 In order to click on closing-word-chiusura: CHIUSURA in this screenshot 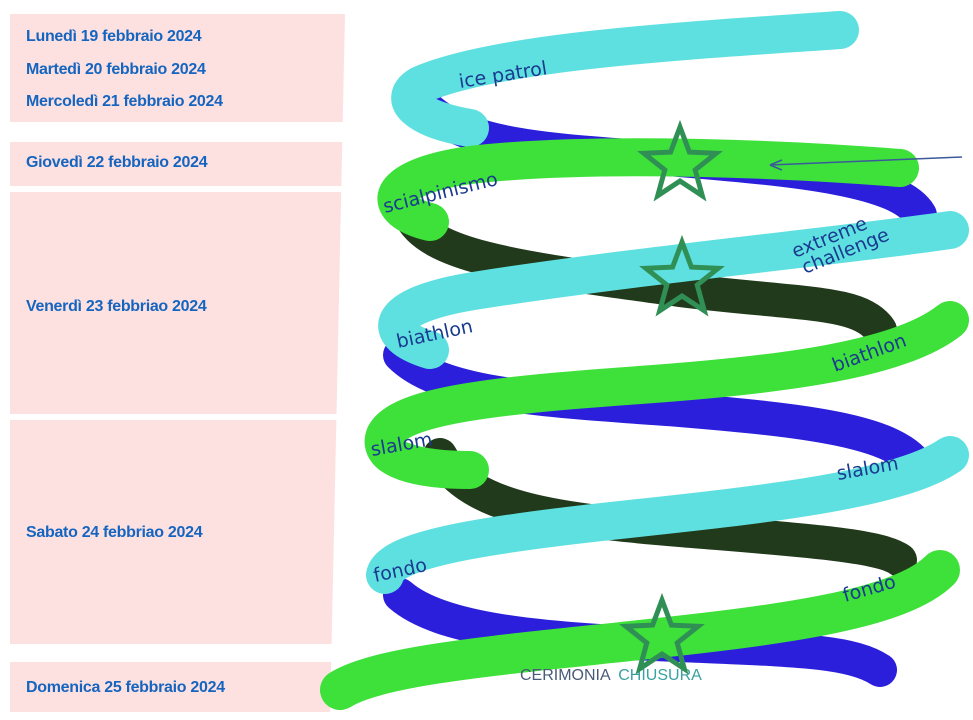, I will do `click(660, 675)`.